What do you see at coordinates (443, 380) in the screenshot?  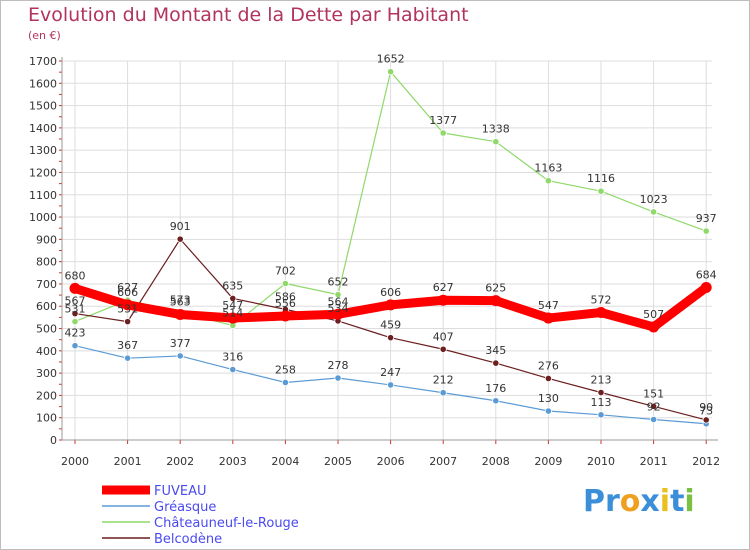 I see `data-label: 212` at bounding box center [443, 380].